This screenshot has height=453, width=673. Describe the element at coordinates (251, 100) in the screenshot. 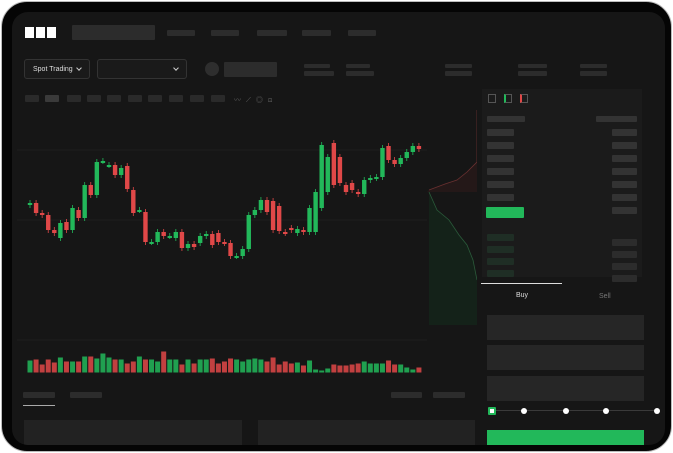

I see `draw-icon: ⟋` at that location.